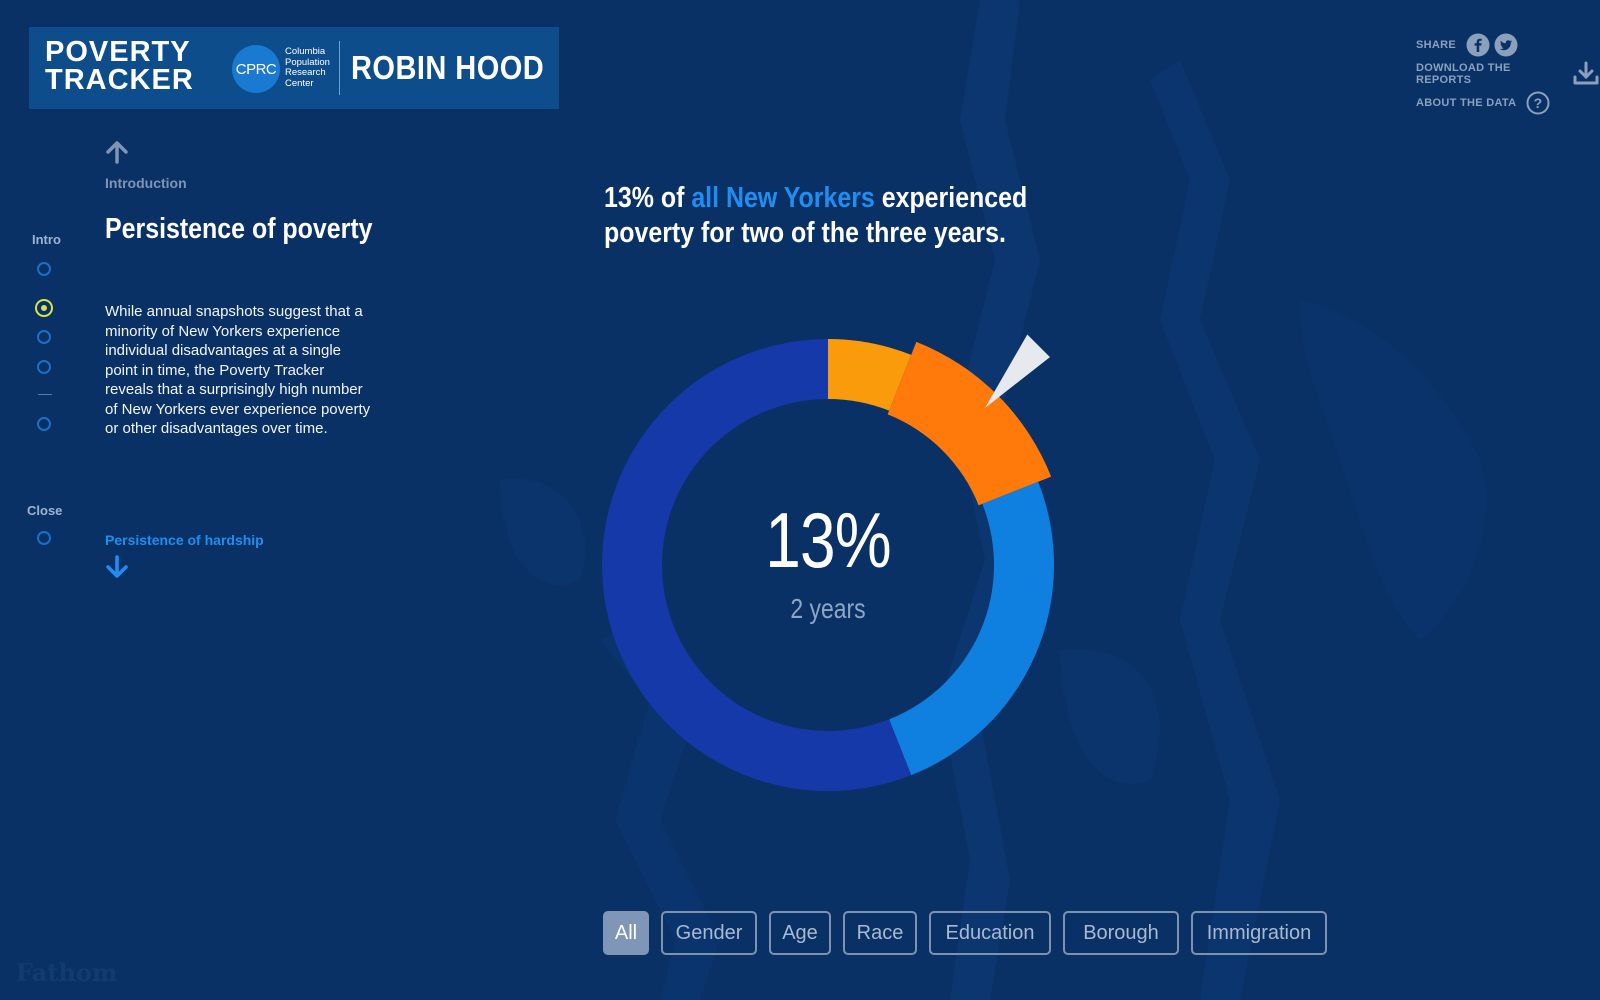 The width and height of the screenshot is (1600, 1000). Describe the element at coordinates (828, 608) in the screenshot. I see `center-label: 2 years` at that location.